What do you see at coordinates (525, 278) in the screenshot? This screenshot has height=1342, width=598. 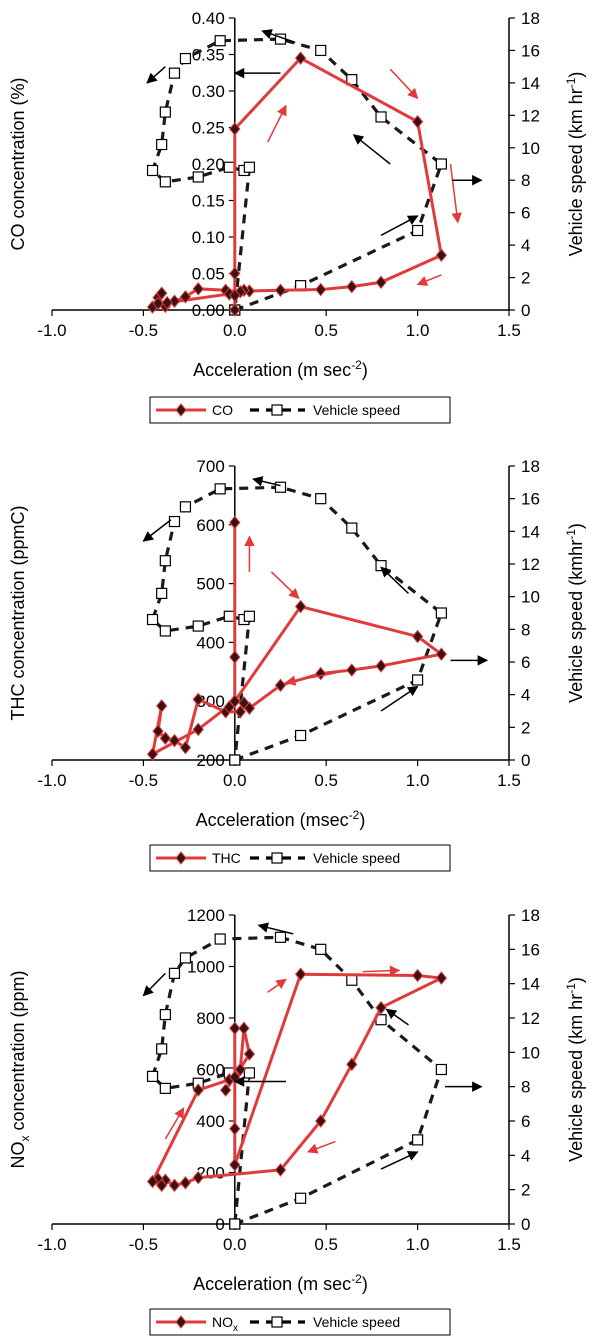 I see `y2-tick-label: 2` at bounding box center [525, 278].